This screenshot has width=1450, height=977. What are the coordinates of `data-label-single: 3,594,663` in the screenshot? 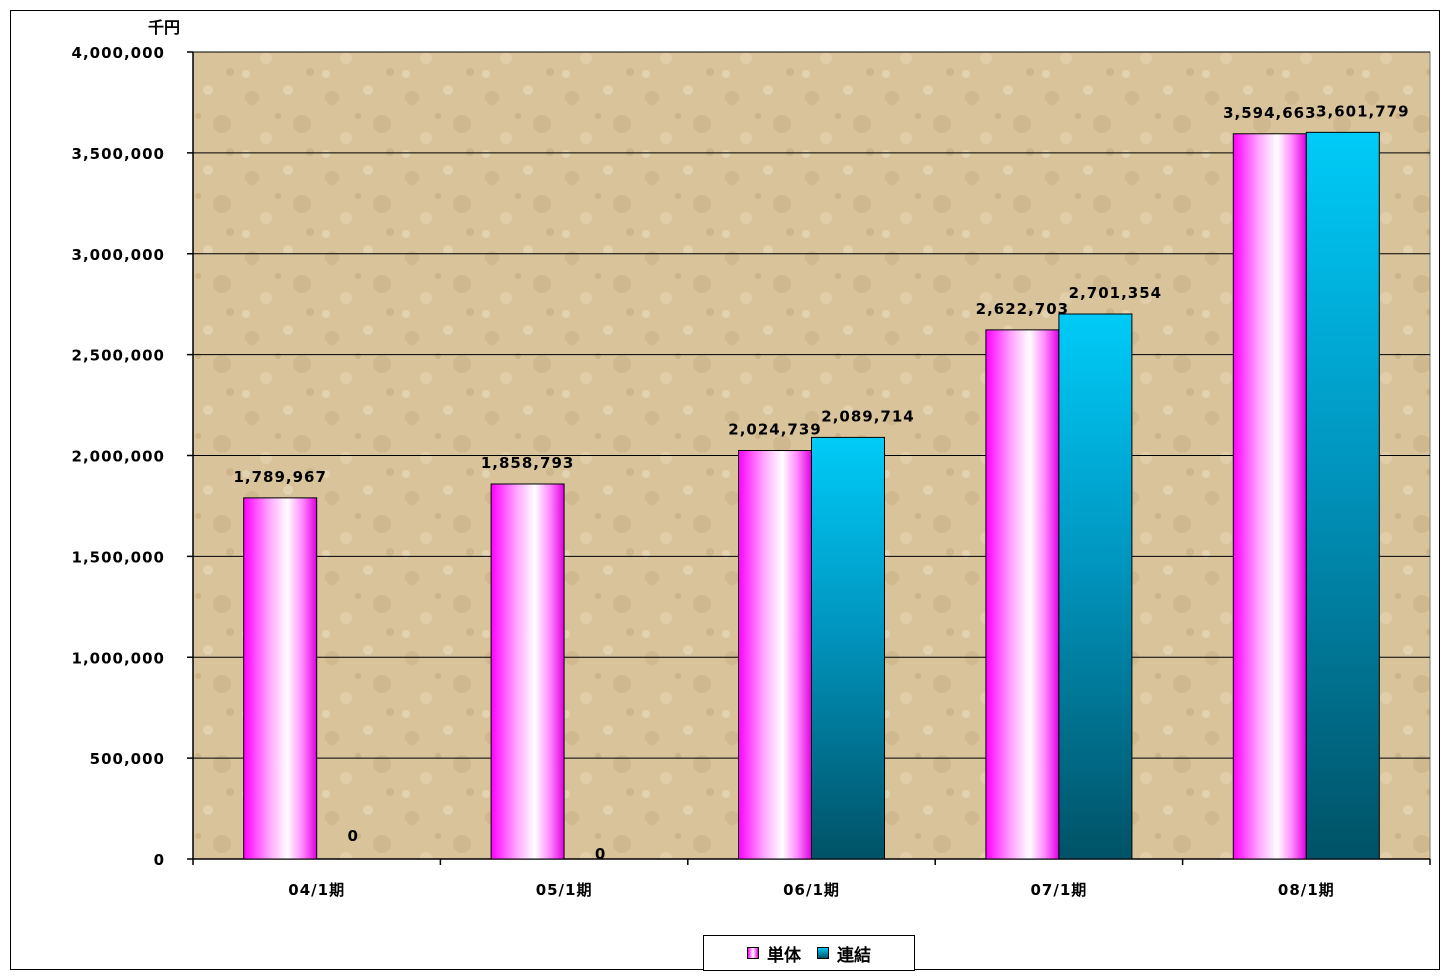 It's located at (1269, 113).